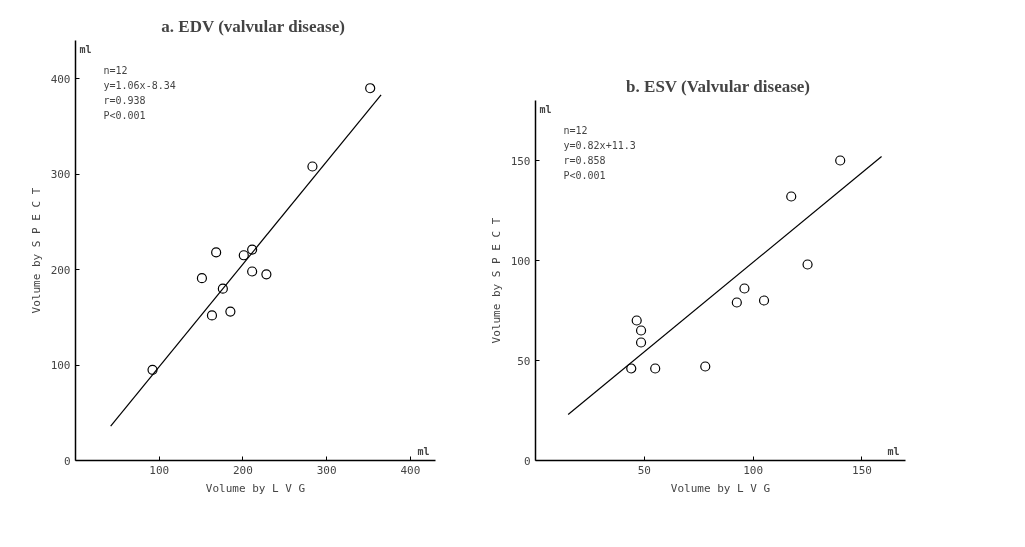 This screenshot has height=547, width=1025. What do you see at coordinates (139, 85) in the screenshot?
I see `annotation: y=1.06x-8.34` at bounding box center [139, 85].